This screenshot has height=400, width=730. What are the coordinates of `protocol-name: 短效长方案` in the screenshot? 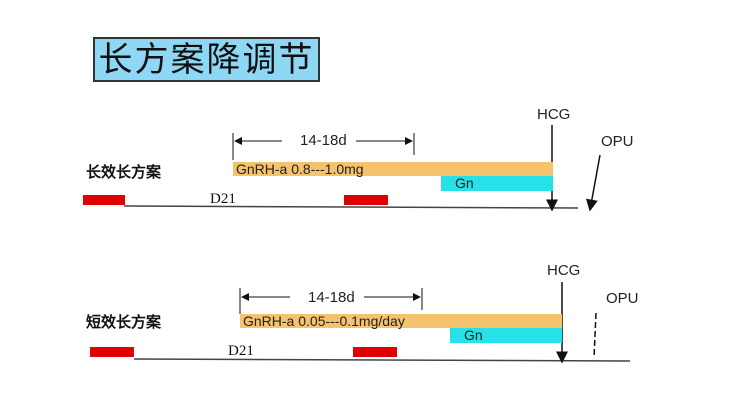 It's located at (124, 322).